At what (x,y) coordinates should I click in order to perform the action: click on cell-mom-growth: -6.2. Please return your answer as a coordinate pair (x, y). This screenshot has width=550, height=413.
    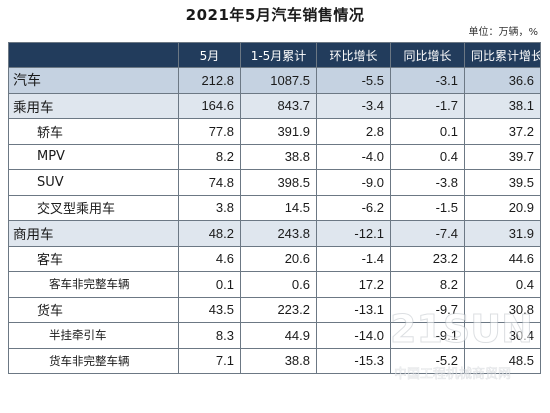
    Looking at the image, I should click on (353, 207).